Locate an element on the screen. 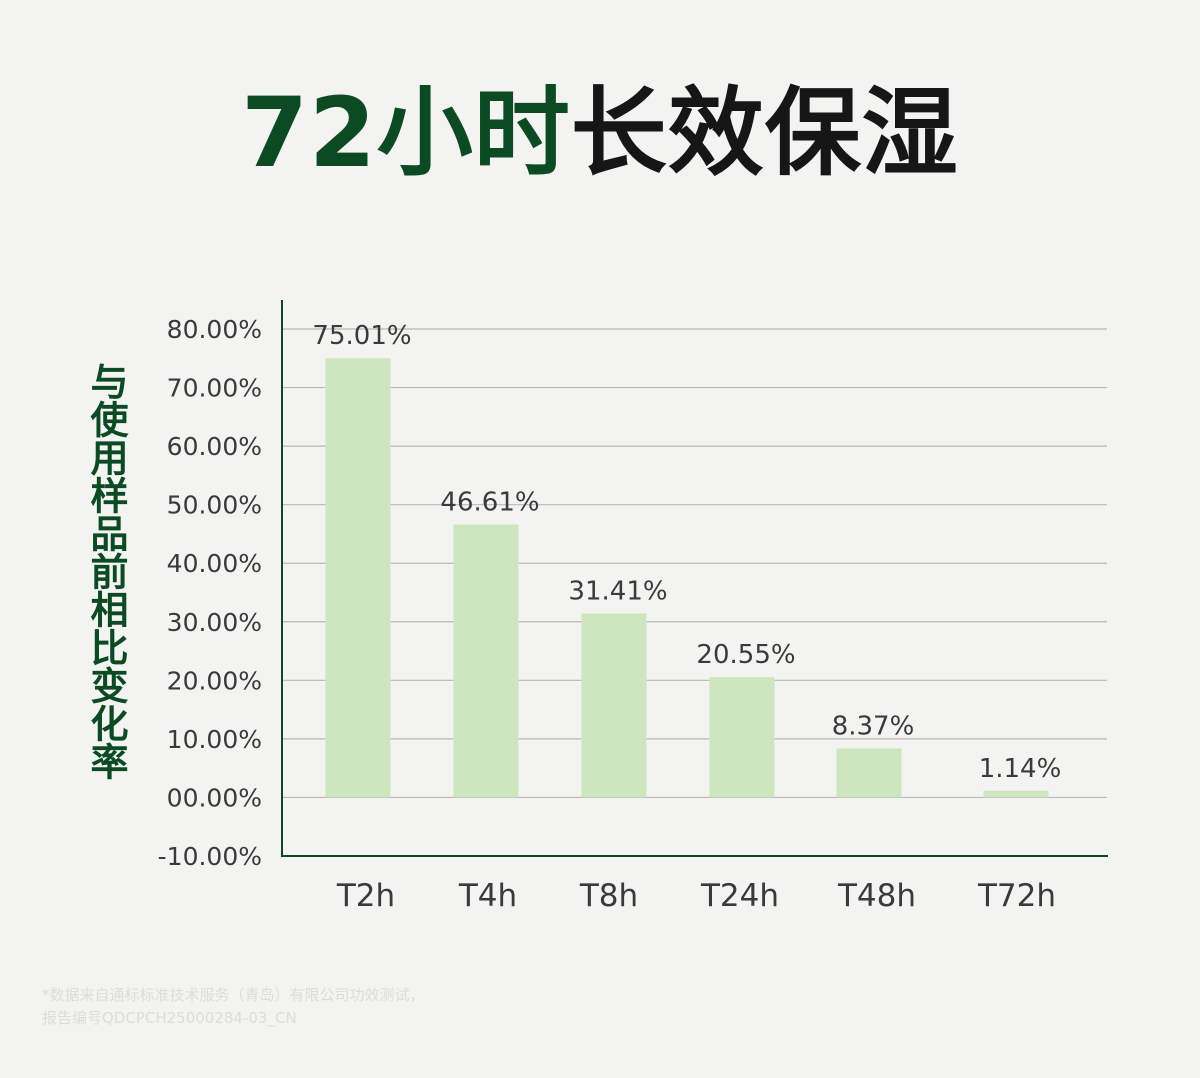 Image resolution: width=1200 pixels, height=1078 pixels. bar-t48h is located at coordinates (869, 773).